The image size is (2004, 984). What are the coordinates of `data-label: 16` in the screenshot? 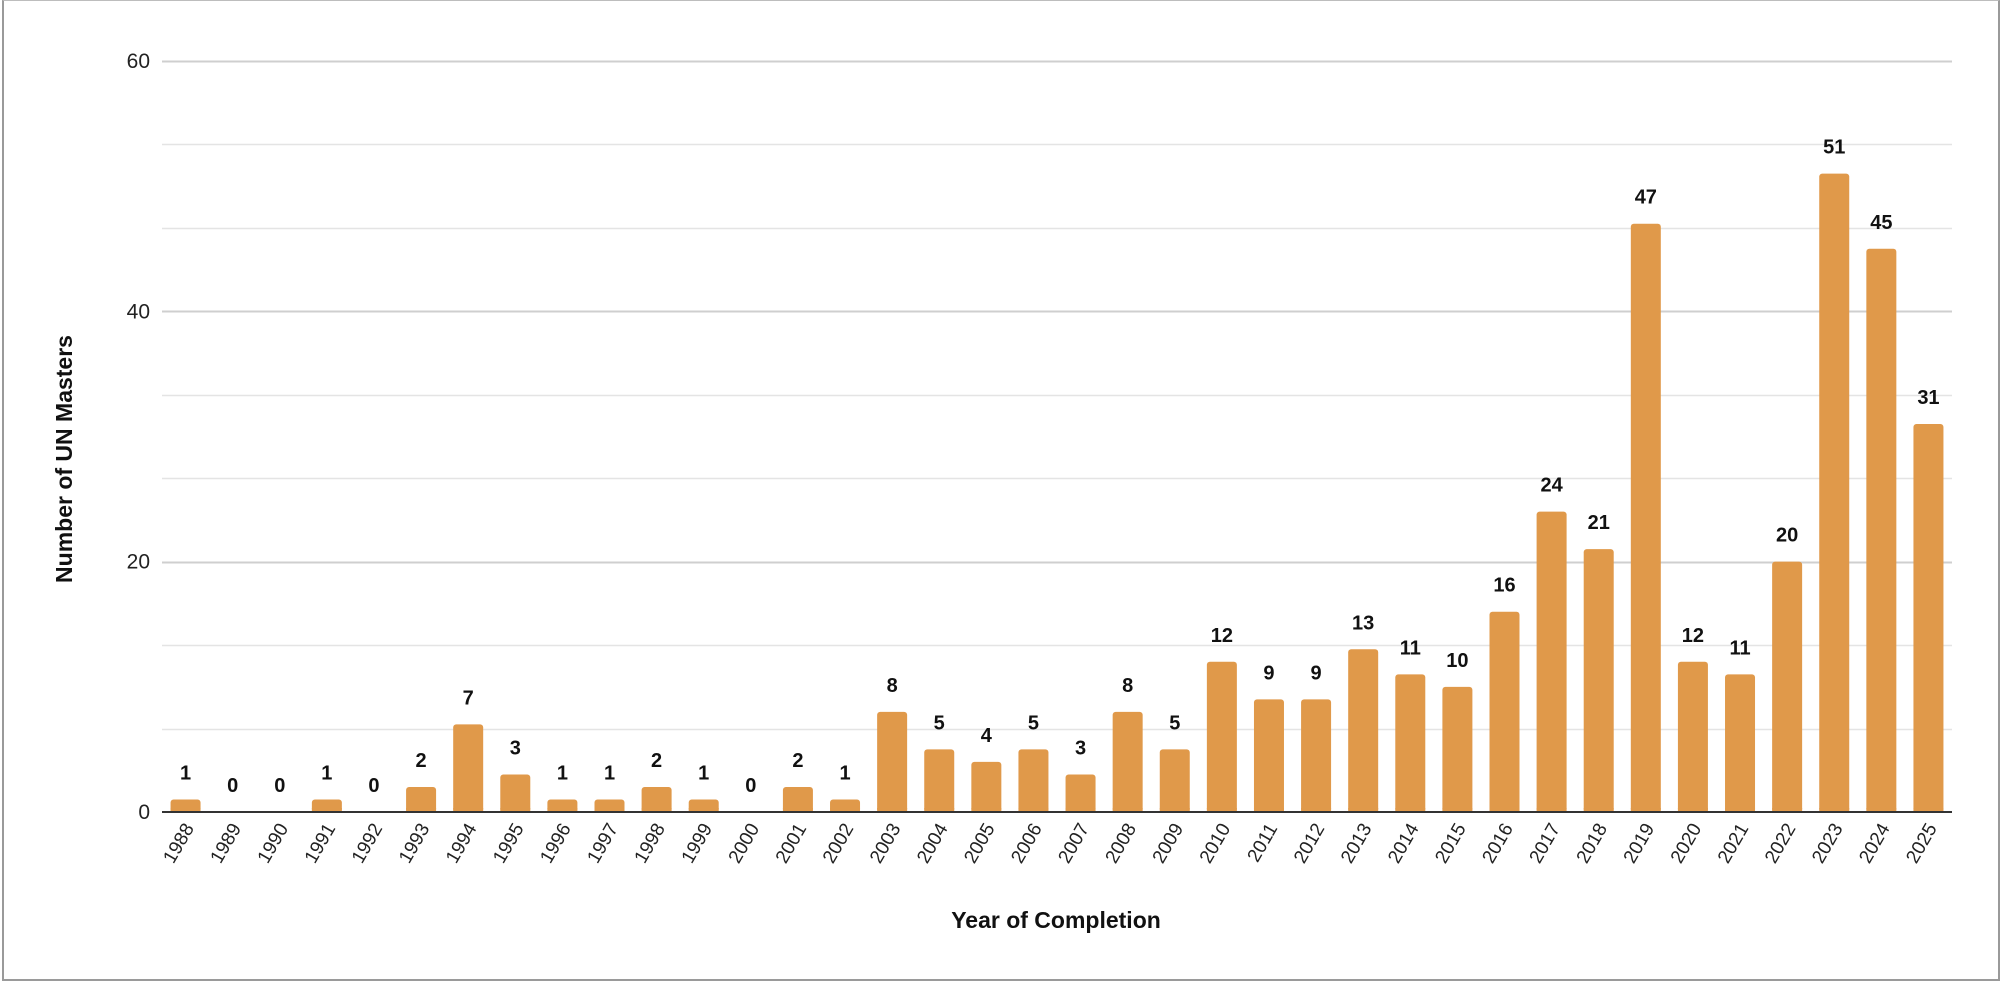 It's located at (1504, 586).